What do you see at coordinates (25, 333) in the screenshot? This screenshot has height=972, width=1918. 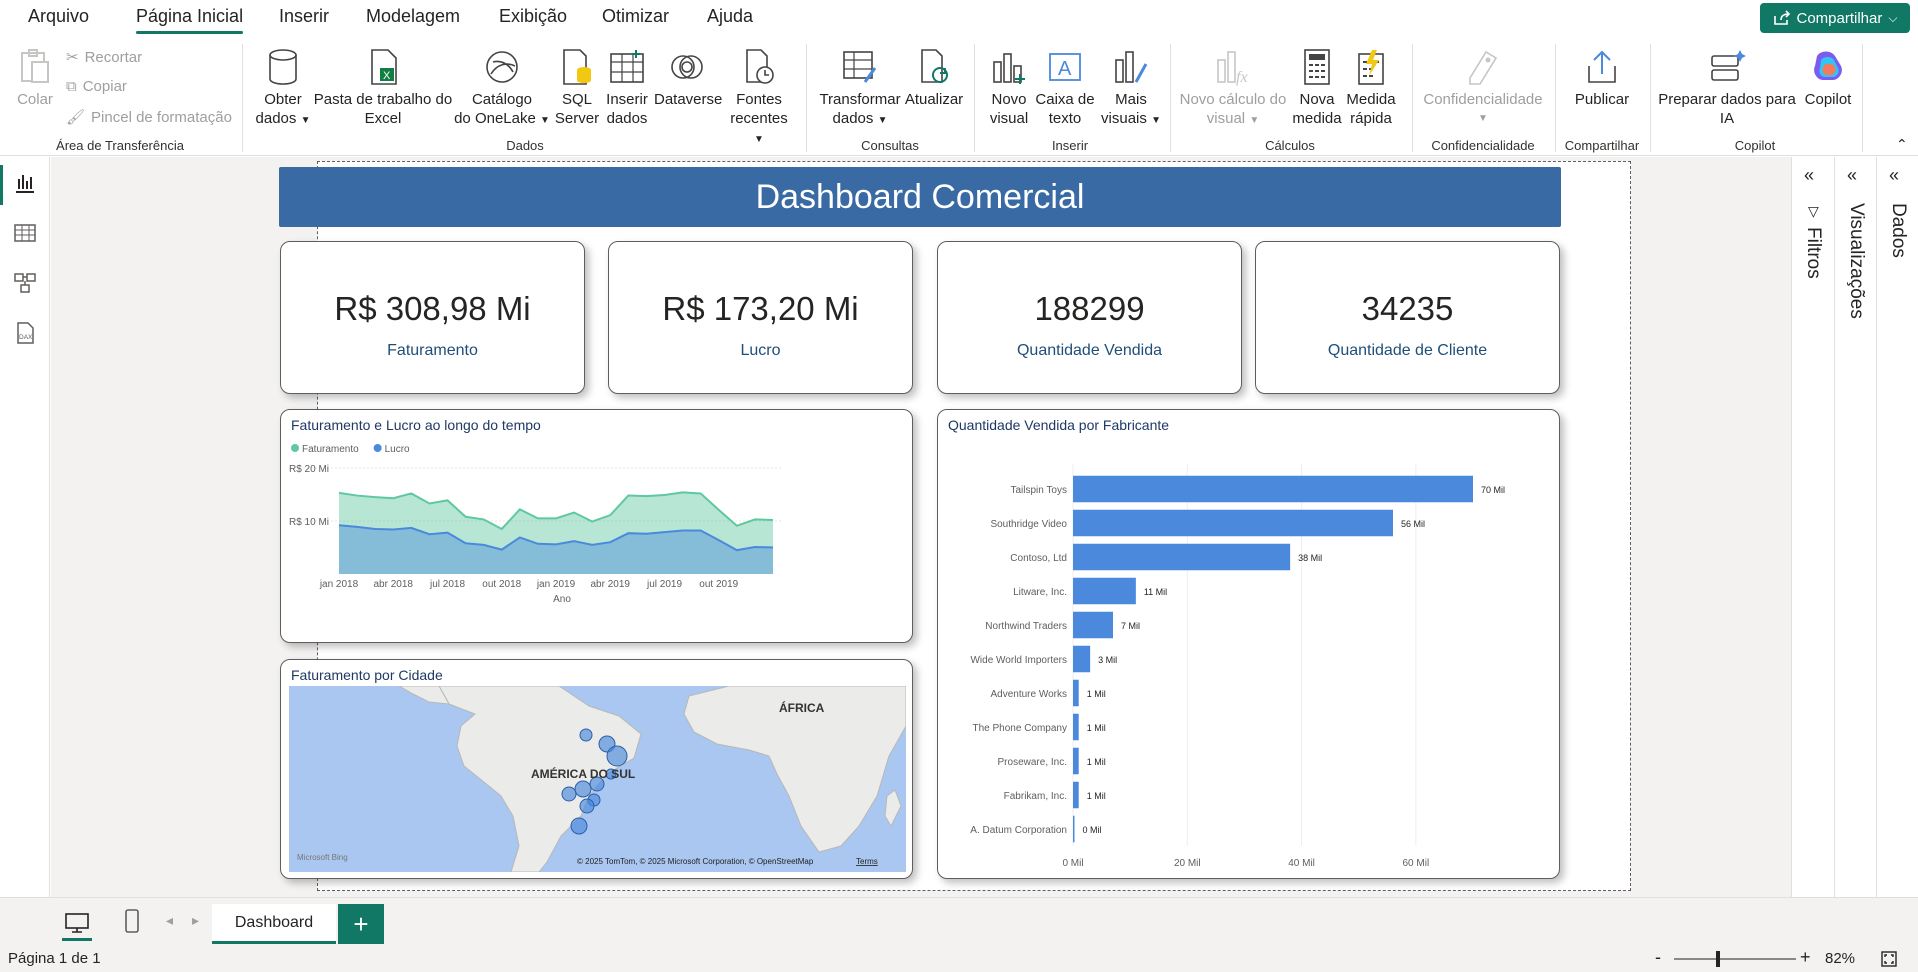 I see `dax-query-view-icon: DAX` at bounding box center [25, 333].